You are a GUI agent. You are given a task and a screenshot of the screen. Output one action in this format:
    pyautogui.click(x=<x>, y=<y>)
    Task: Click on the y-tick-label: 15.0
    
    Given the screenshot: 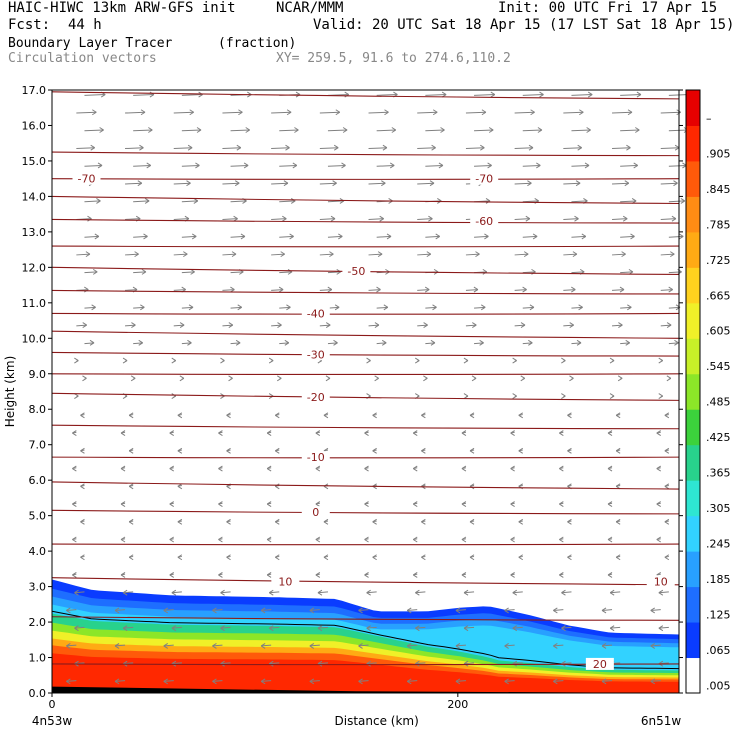 What is the action you would take?
    pyautogui.click(x=34, y=161)
    